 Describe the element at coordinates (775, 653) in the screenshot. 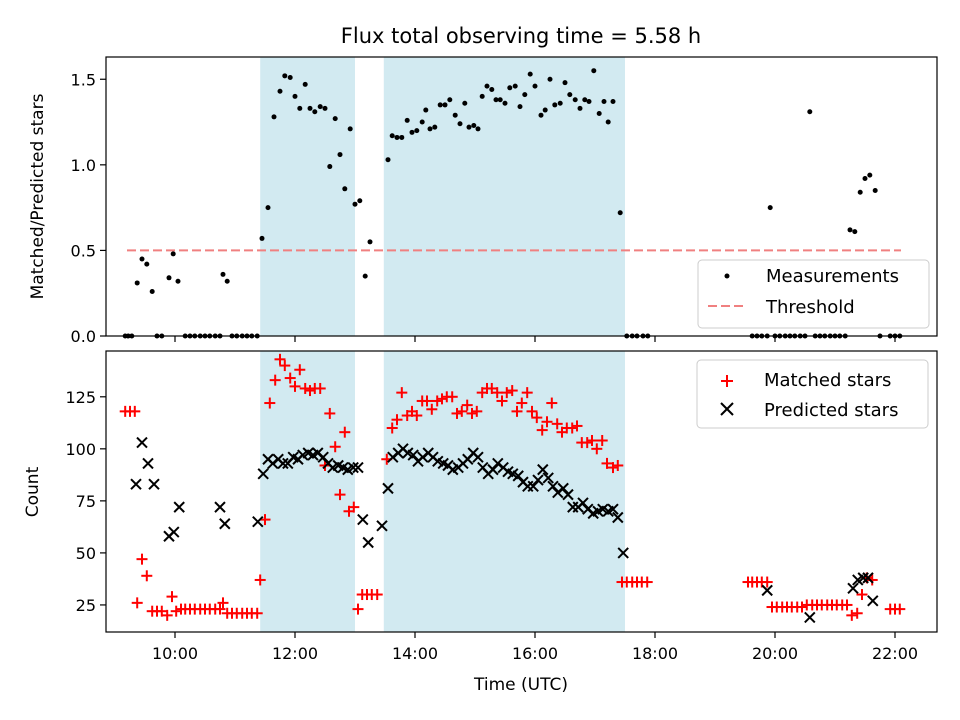

I see `x-tick-label: 20:00` at that location.